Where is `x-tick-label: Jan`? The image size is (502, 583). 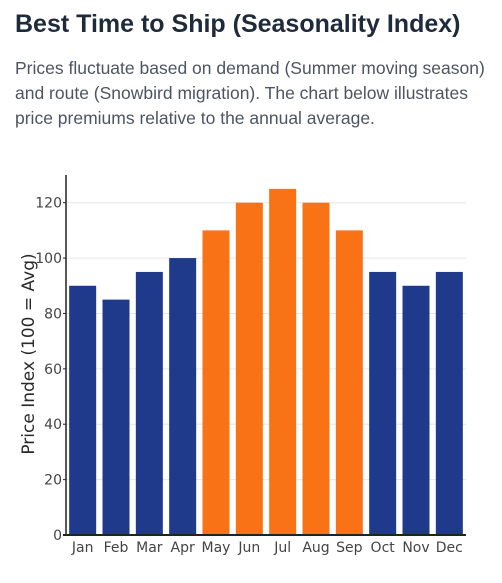 x-tick-label: Jan is located at coordinates (82, 548).